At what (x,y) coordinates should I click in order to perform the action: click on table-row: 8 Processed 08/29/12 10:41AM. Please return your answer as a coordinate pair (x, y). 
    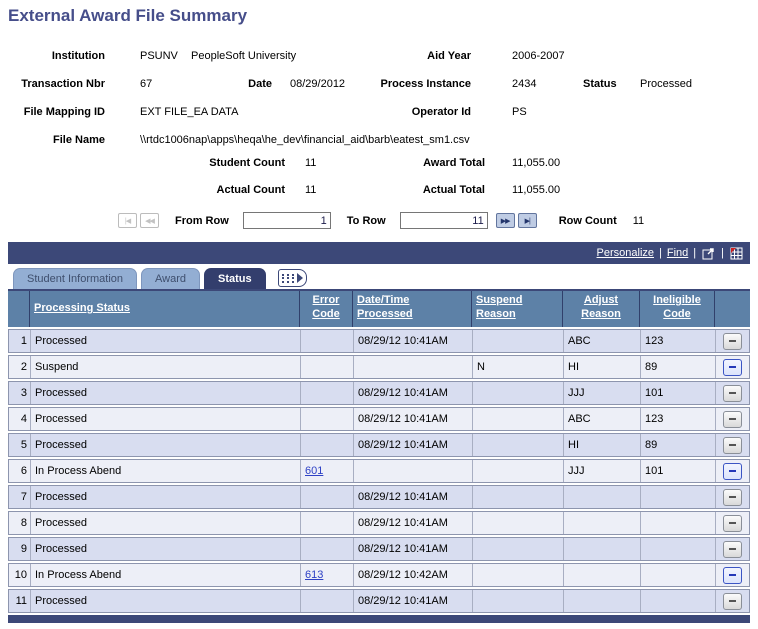
    Looking at the image, I should click on (379, 523).